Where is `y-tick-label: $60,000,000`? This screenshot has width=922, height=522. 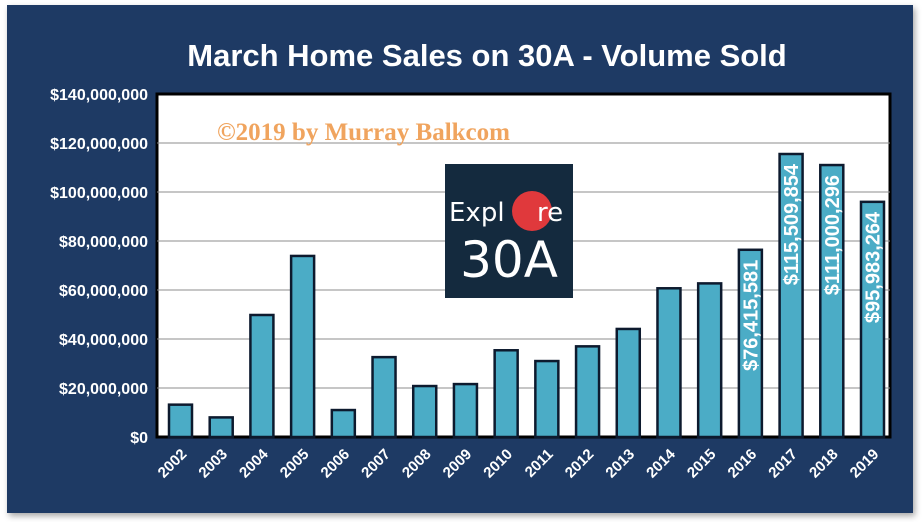
y-tick-label: $60,000,000 is located at coordinates (103, 291).